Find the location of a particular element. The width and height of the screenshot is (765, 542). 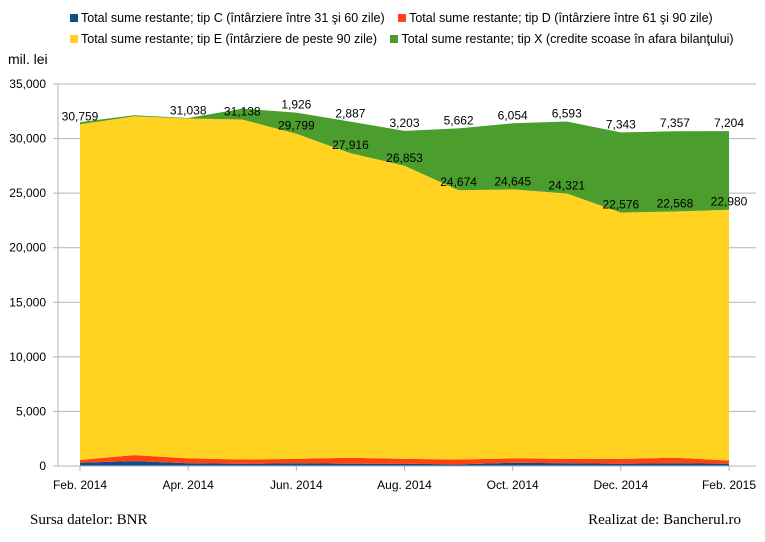

legend-swatch-tip-d is located at coordinates (402, 18).